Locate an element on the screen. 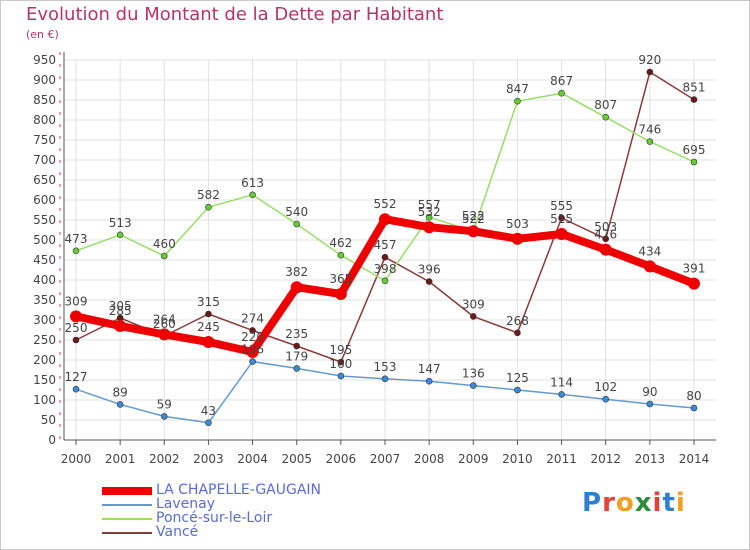 The width and height of the screenshot is (750, 550). data-label: 462 is located at coordinates (340, 243).